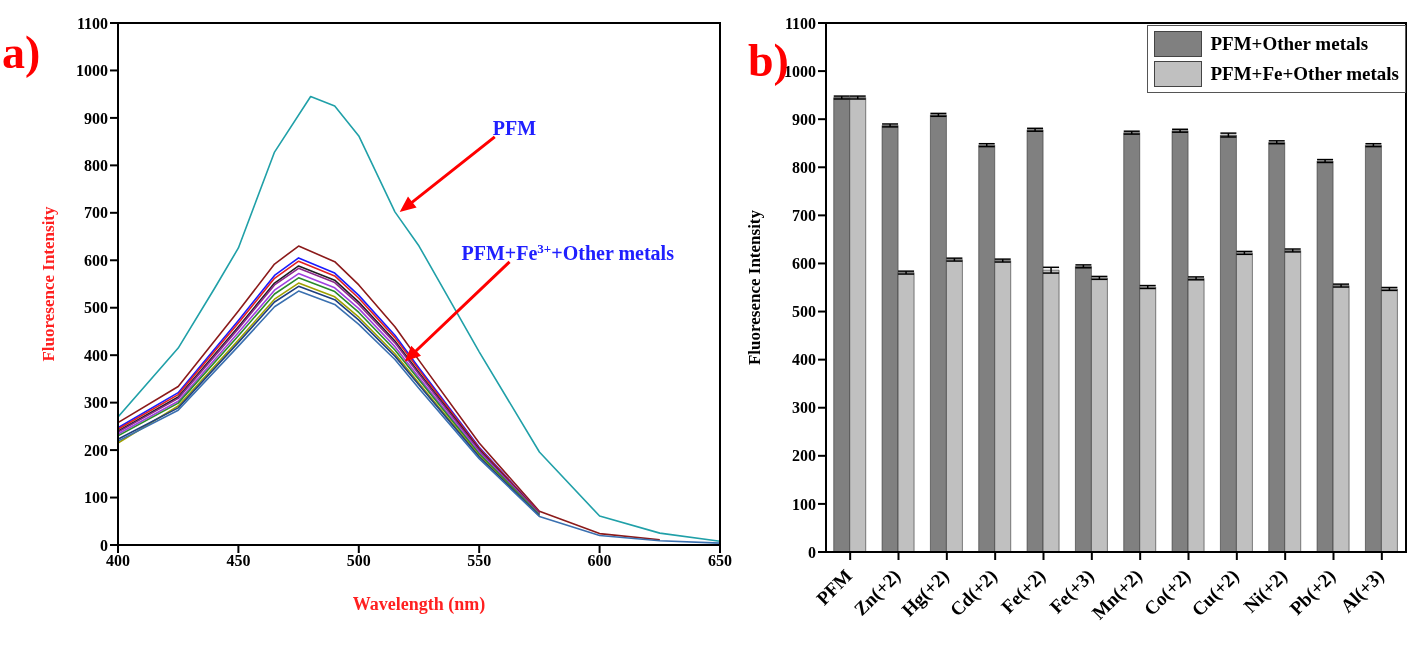  Describe the element at coordinates (92, 71) in the screenshot. I see `y-tick-label: 1000` at that location.